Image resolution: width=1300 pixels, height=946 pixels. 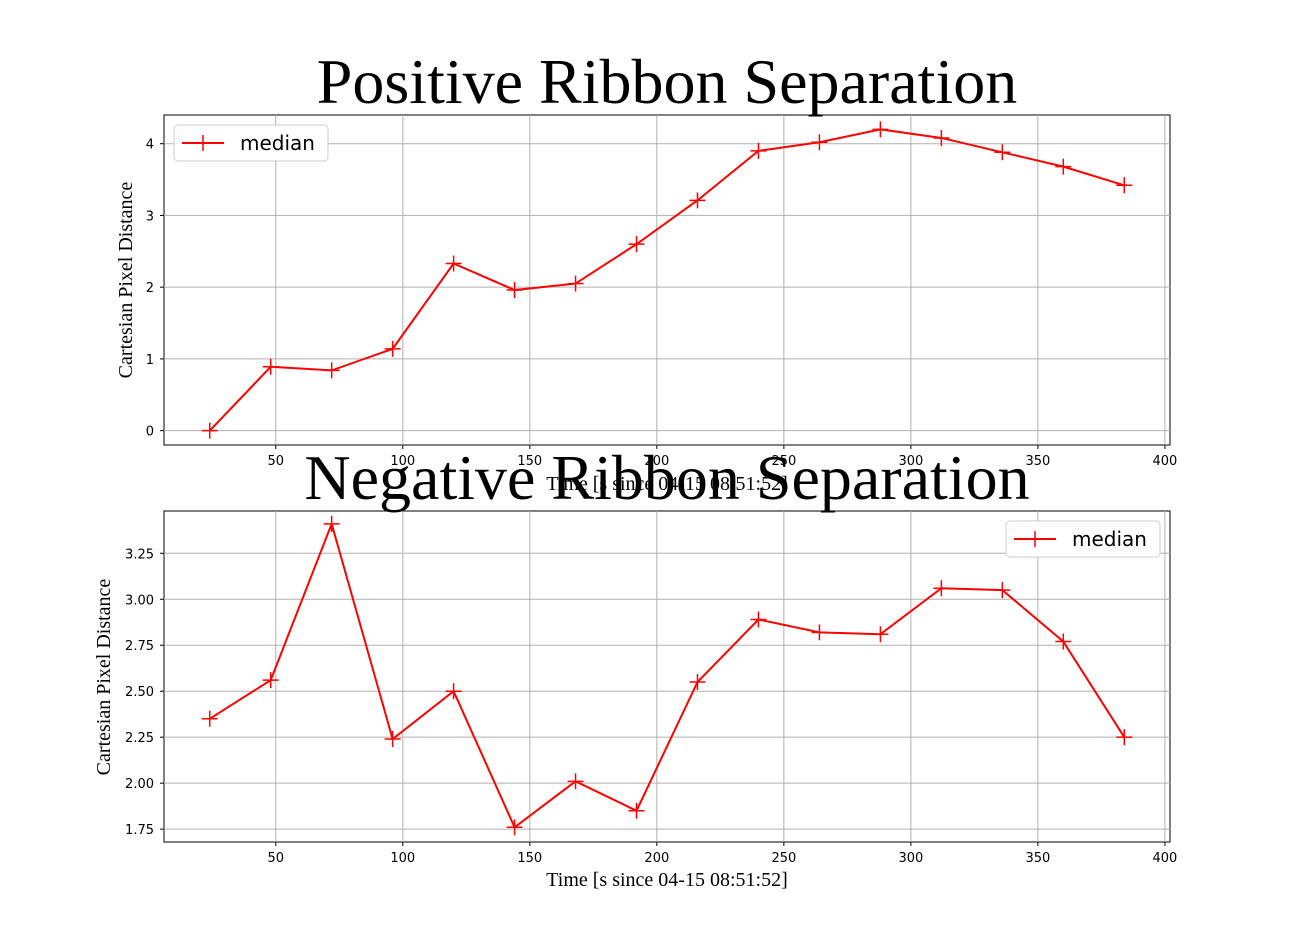 What do you see at coordinates (910, 858) in the screenshot?
I see `negative-x-tick-label: 300` at bounding box center [910, 858].